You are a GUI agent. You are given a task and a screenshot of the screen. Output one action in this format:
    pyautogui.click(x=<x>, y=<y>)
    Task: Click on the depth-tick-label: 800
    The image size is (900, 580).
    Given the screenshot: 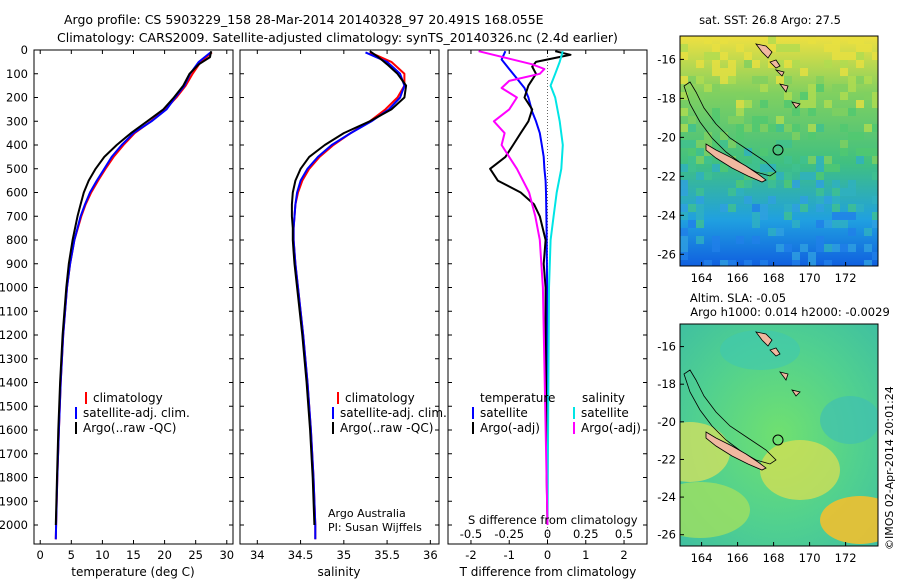 What is the action you would take?
    pyautogui.click(x=17, y=240)
    